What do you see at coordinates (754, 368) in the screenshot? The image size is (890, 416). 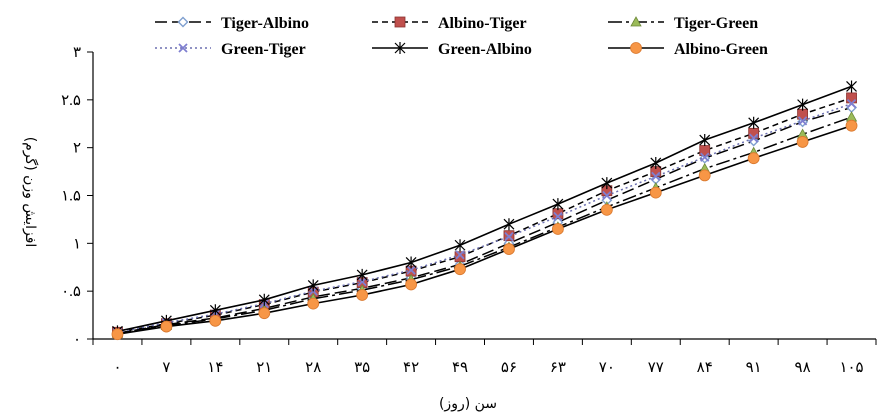 I see `x-tick-label: ۹۱` at bounding box center [754, 368].